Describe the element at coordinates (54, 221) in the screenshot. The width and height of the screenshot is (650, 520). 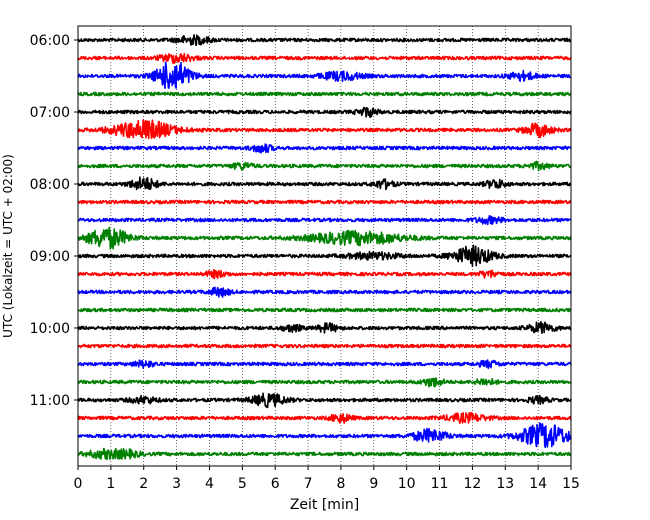
I see `y-axis-ticks: 06:00 07:00 08:00 09:00 10:00 11:00` at that location.